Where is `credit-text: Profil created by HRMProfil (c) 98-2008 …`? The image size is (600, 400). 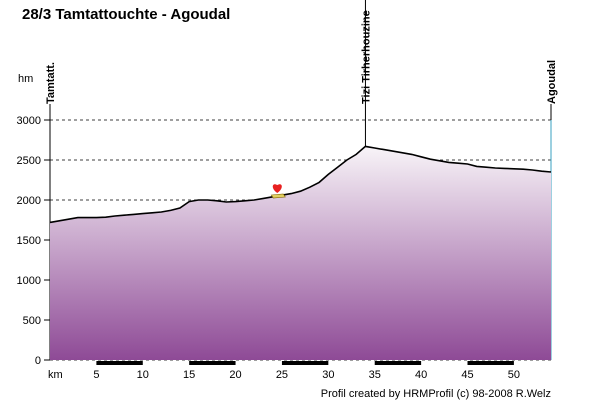 credit-text: Profil created by HRMProfil (c) 98-2008 … is located at coordinates (436, 394).